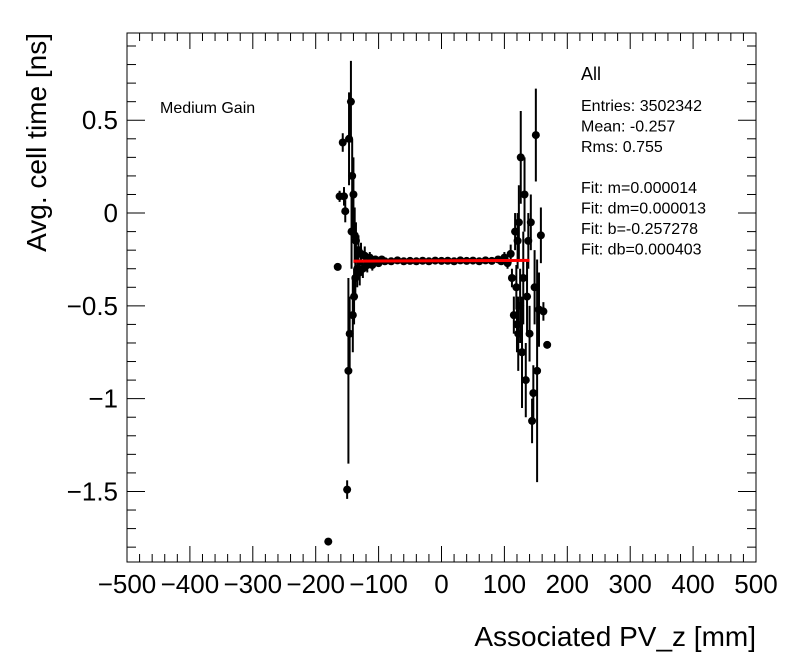 This screenshot has width=796, height=672. I want to click on x-tick-label: 100, so click(504, 584).